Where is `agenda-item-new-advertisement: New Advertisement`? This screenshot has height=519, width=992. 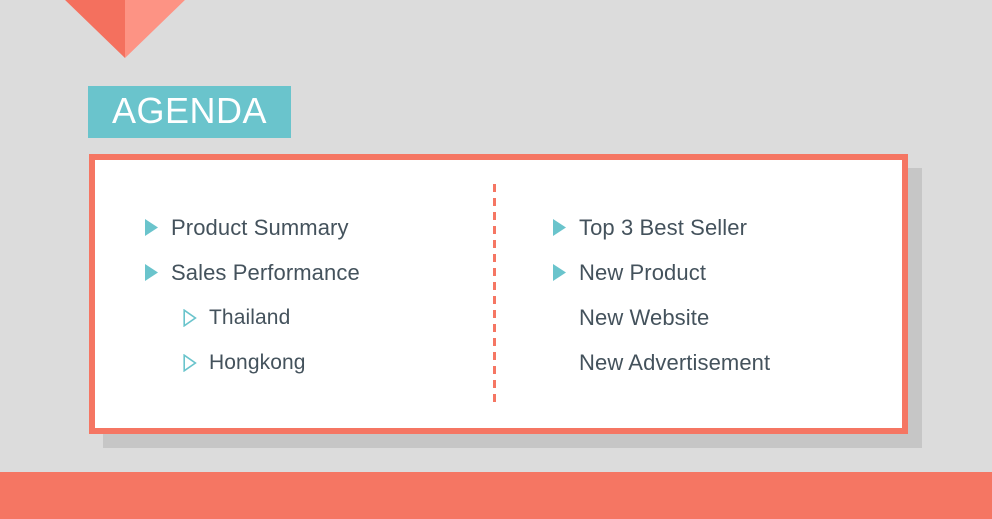
agenda-item-new-advertisement: New Advertisement is located at coordinates (723, 362).